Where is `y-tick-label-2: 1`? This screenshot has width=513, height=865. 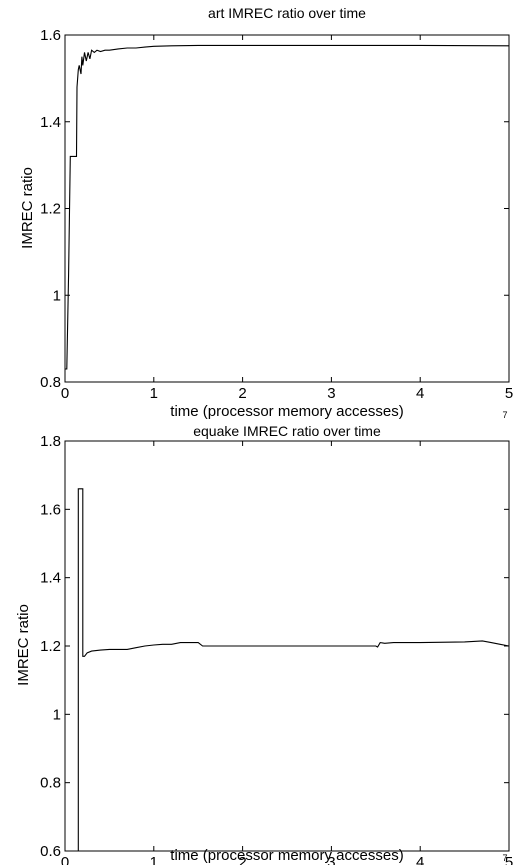
y-tick-label-2: 1 is located at coordinates (57, 714).